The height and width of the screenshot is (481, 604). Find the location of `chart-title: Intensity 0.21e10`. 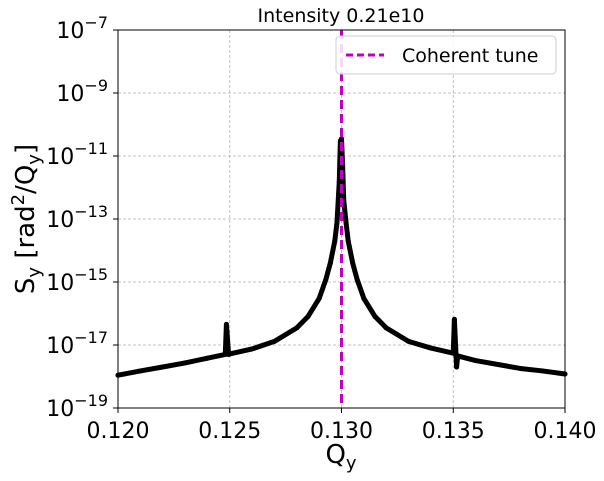

chart-title: Intensity 0.21e10 is located at coordinates (341, 16).